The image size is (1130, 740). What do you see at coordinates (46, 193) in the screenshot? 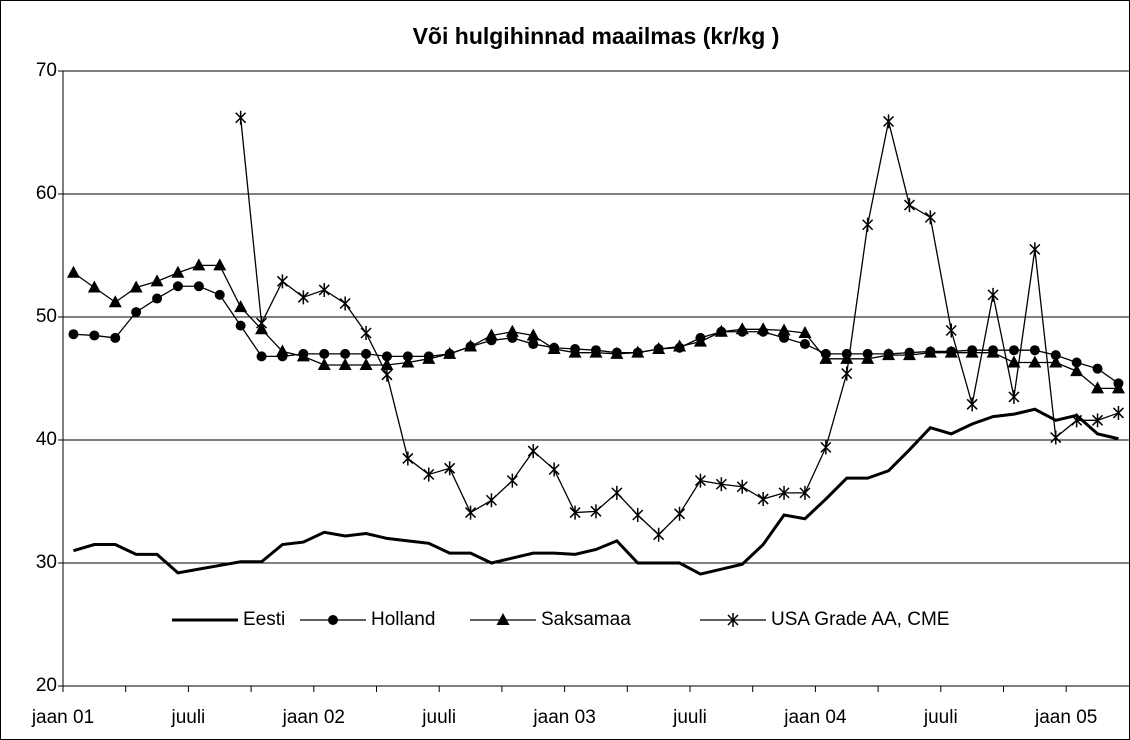
I see `y-tick-label: 60` at bounding box center [46, 193].